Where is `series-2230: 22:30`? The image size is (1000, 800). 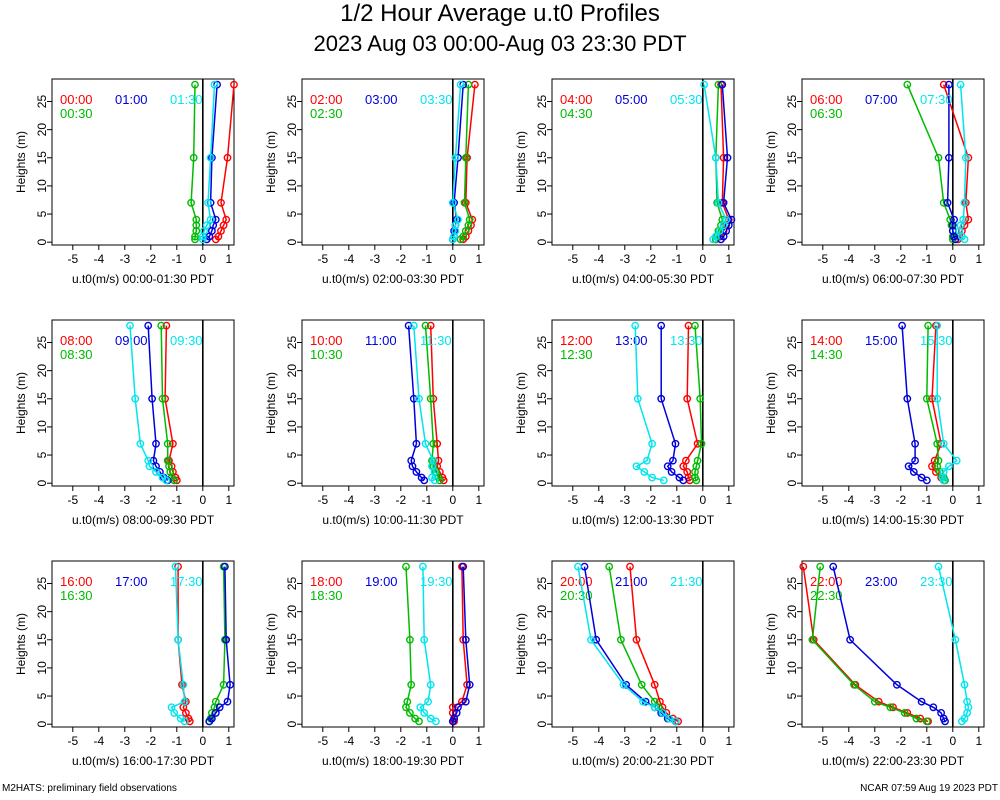 series-2230: 22:30 is located at coordinates (869, 644).